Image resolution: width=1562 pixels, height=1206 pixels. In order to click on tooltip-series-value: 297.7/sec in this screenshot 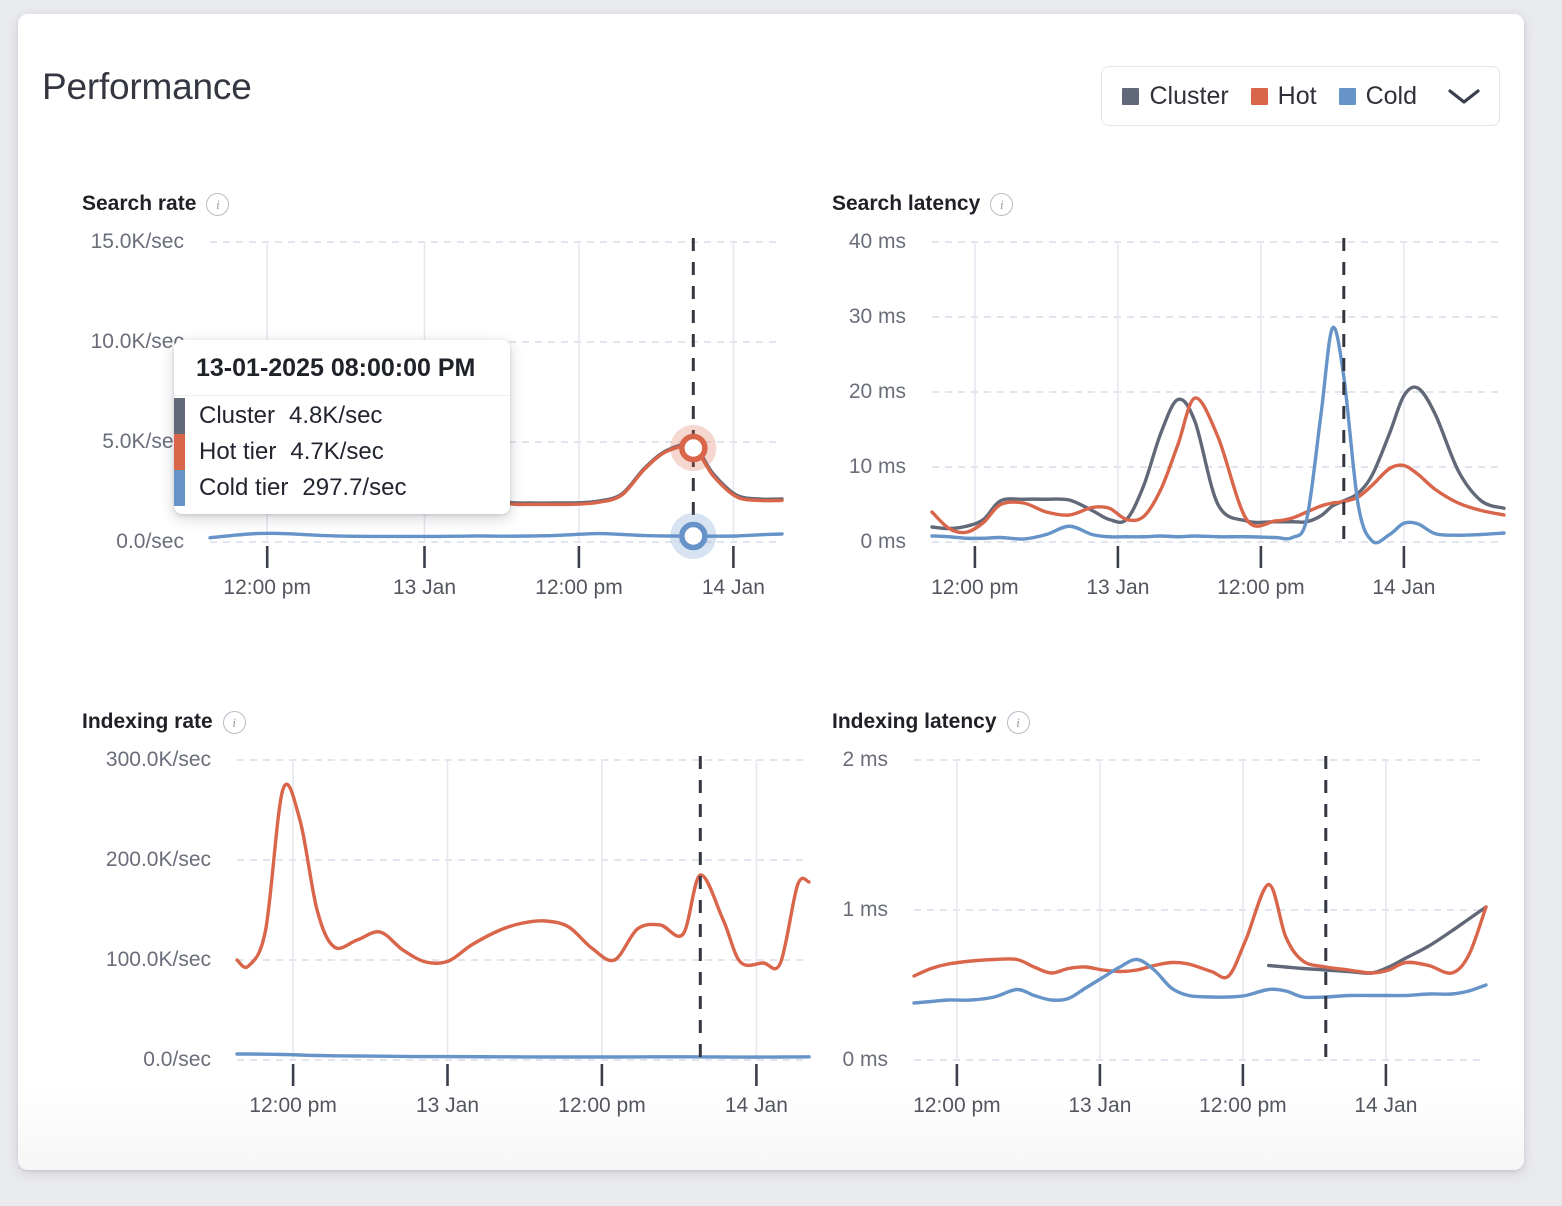, I will do `click(354, 487)`.